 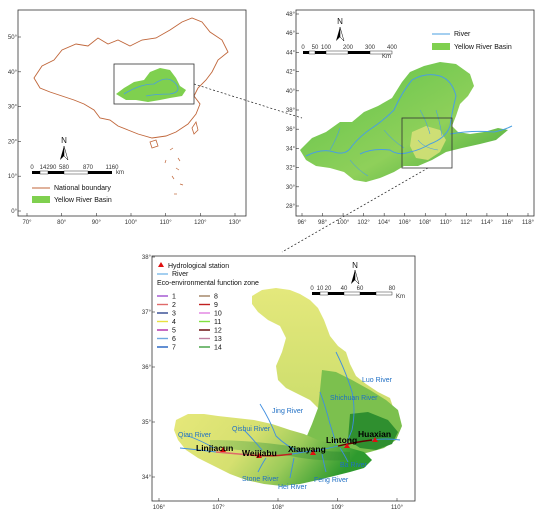 I want to click on panel-b-lon-tick-label: 110°, so click(x=446, y=223).